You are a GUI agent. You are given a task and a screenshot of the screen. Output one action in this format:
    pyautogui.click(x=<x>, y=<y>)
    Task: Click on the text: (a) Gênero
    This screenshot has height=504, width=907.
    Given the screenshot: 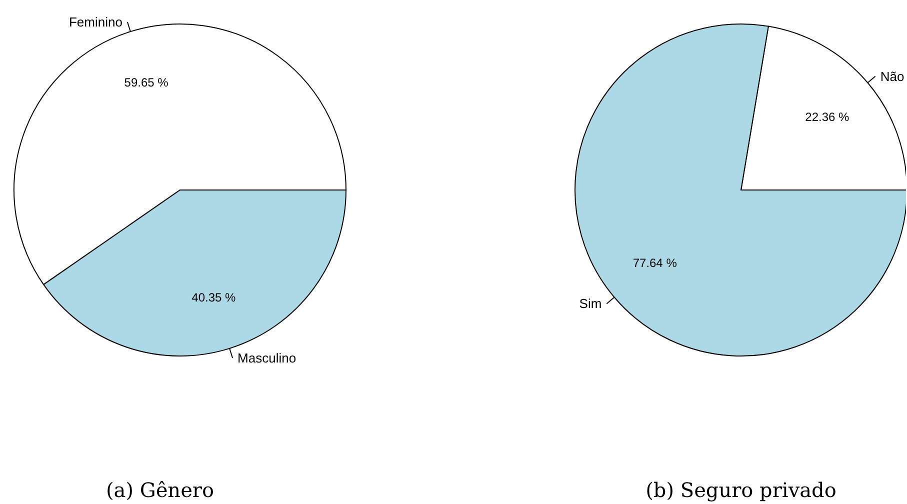 What is the action you would take?
    pyautogui.click(x=160, y=490)
    